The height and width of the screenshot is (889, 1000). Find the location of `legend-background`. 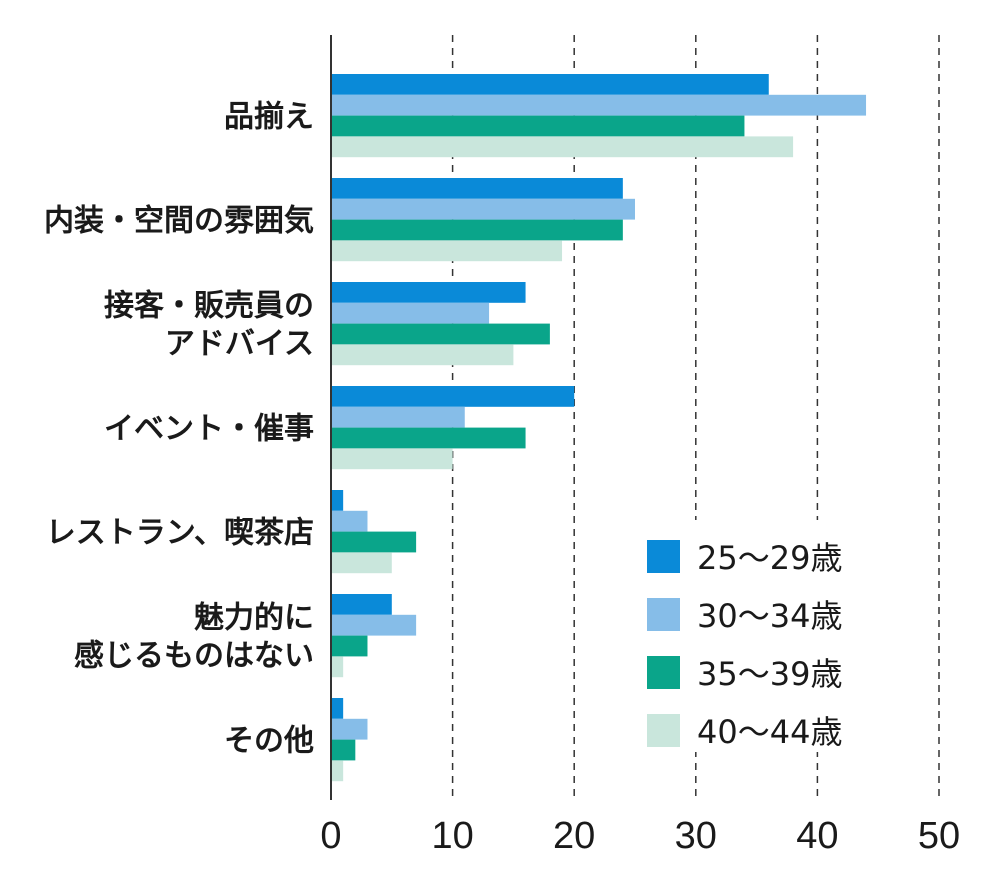

legend-background is located at coordinates (771, 636).